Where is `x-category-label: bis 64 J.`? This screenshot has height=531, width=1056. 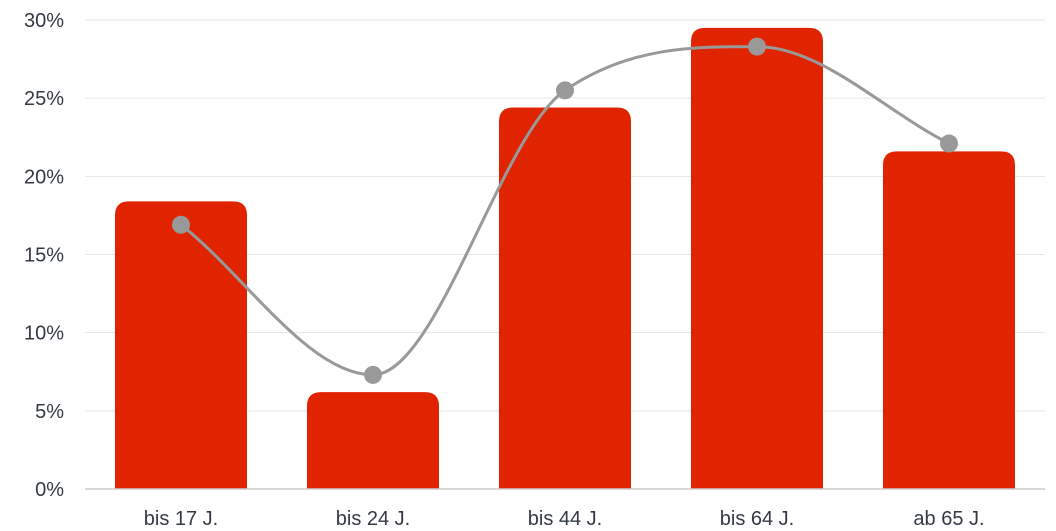
x-category-label: bis 64 J. is located at coordinates (757, 519).